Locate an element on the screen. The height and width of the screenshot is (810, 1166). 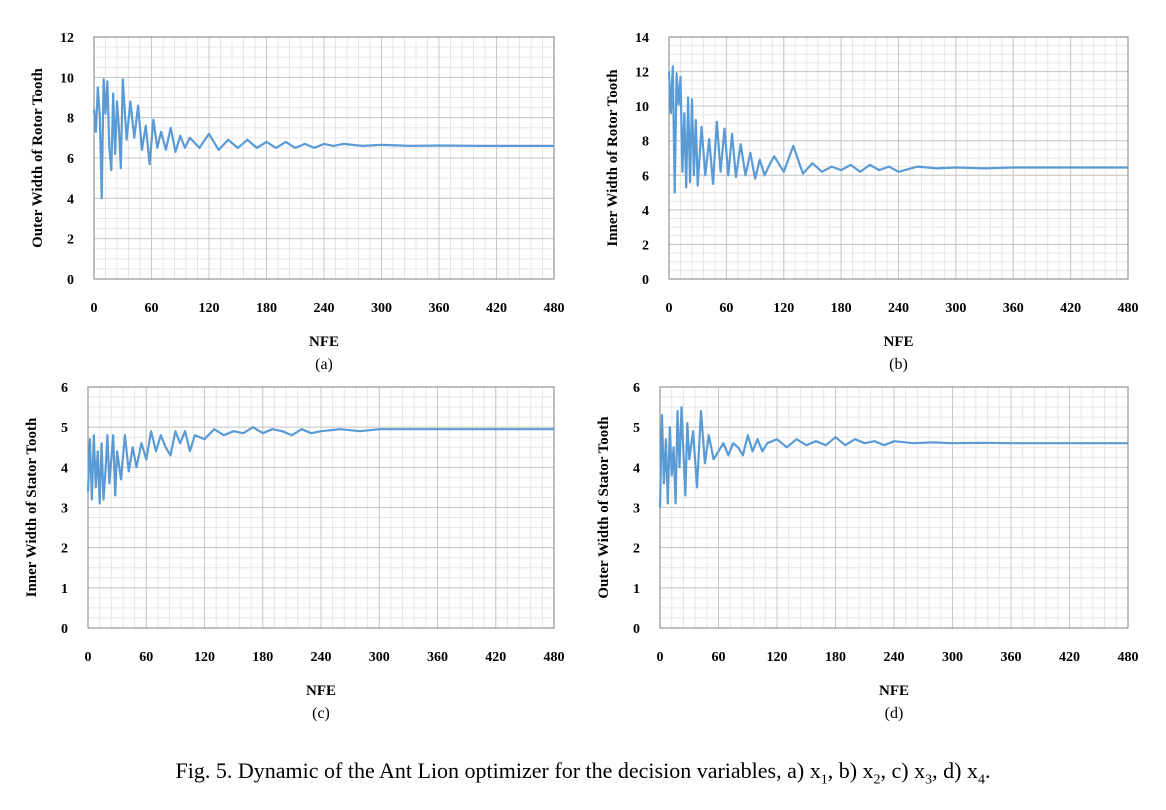
panel-label: (d) is located at coordinates (894, 713).